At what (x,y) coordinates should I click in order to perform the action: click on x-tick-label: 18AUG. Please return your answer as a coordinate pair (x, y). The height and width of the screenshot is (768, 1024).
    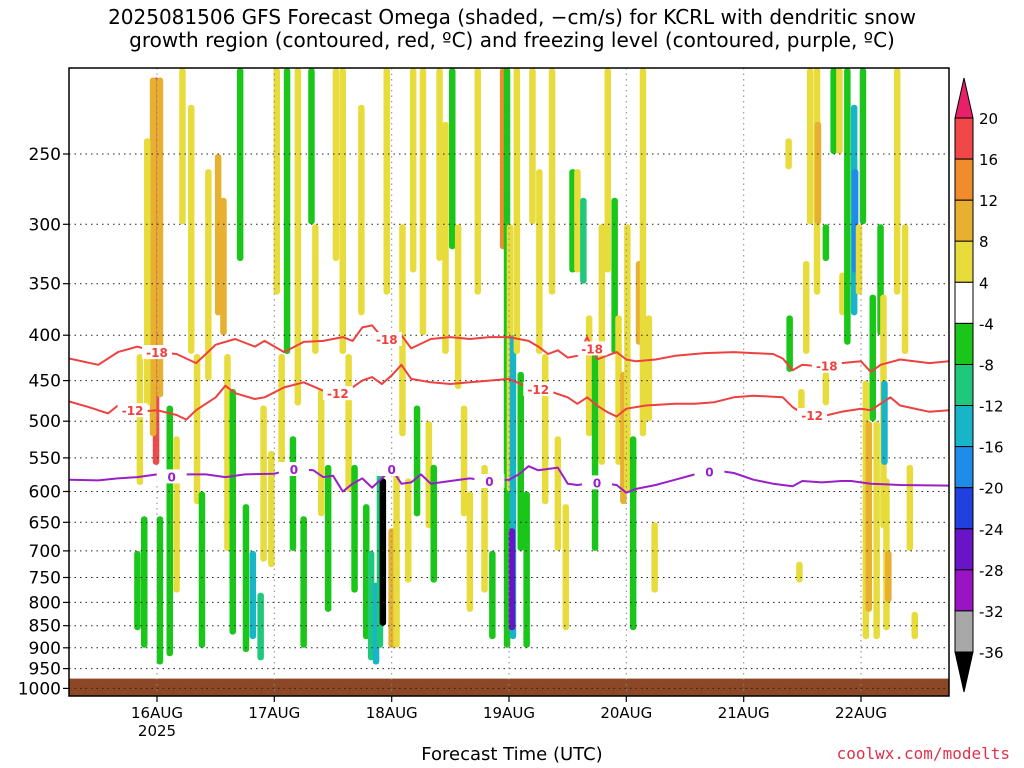
    Looking at the image, I should click on (392, 713).